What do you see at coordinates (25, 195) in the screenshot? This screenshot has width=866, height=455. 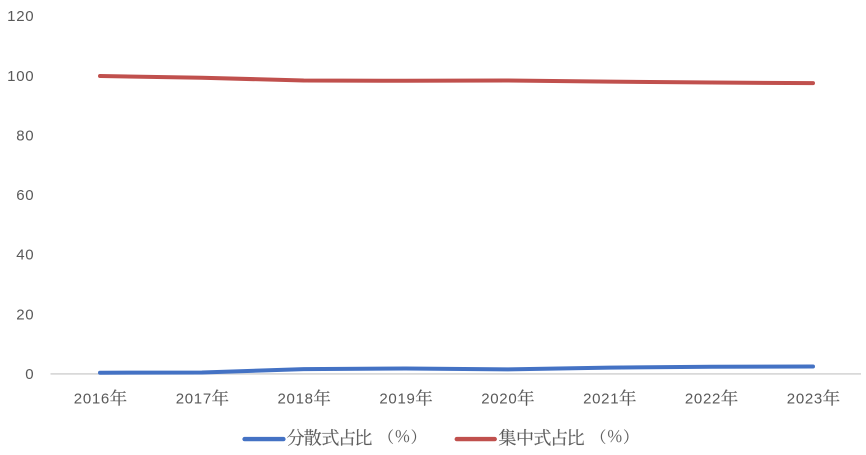 I see `svg-text: 60` at bounding box center [25, 195].